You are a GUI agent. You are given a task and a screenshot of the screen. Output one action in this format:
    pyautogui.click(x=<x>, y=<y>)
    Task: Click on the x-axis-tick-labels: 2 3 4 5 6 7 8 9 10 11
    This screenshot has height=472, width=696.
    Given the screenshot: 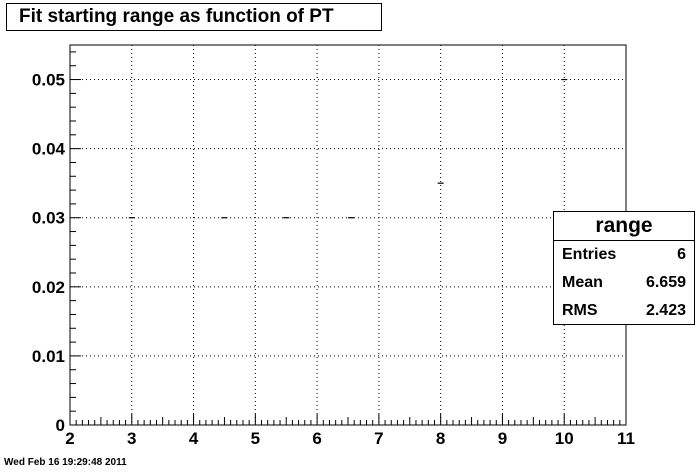 What is the action you would take?
    pyautogui.click(x=350, y=438)
    